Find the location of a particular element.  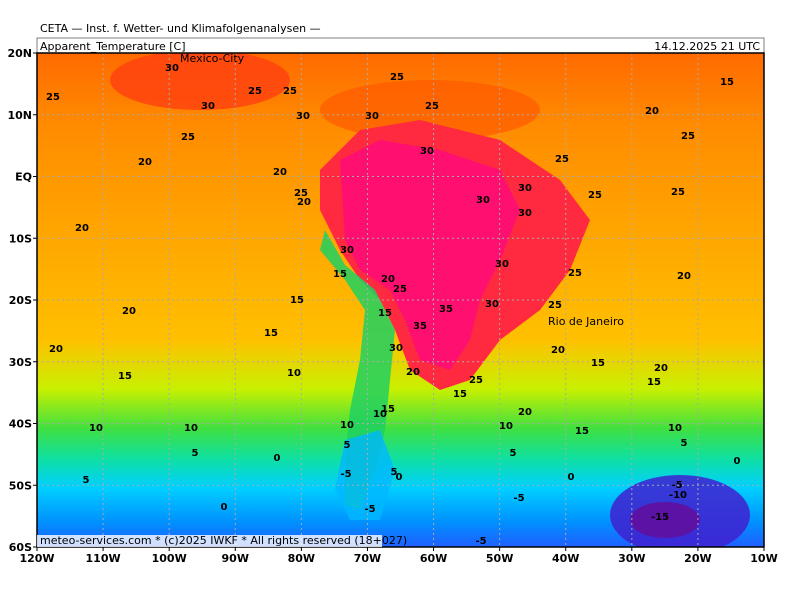

contour-label: -15 is located at coordinates (660, 517).